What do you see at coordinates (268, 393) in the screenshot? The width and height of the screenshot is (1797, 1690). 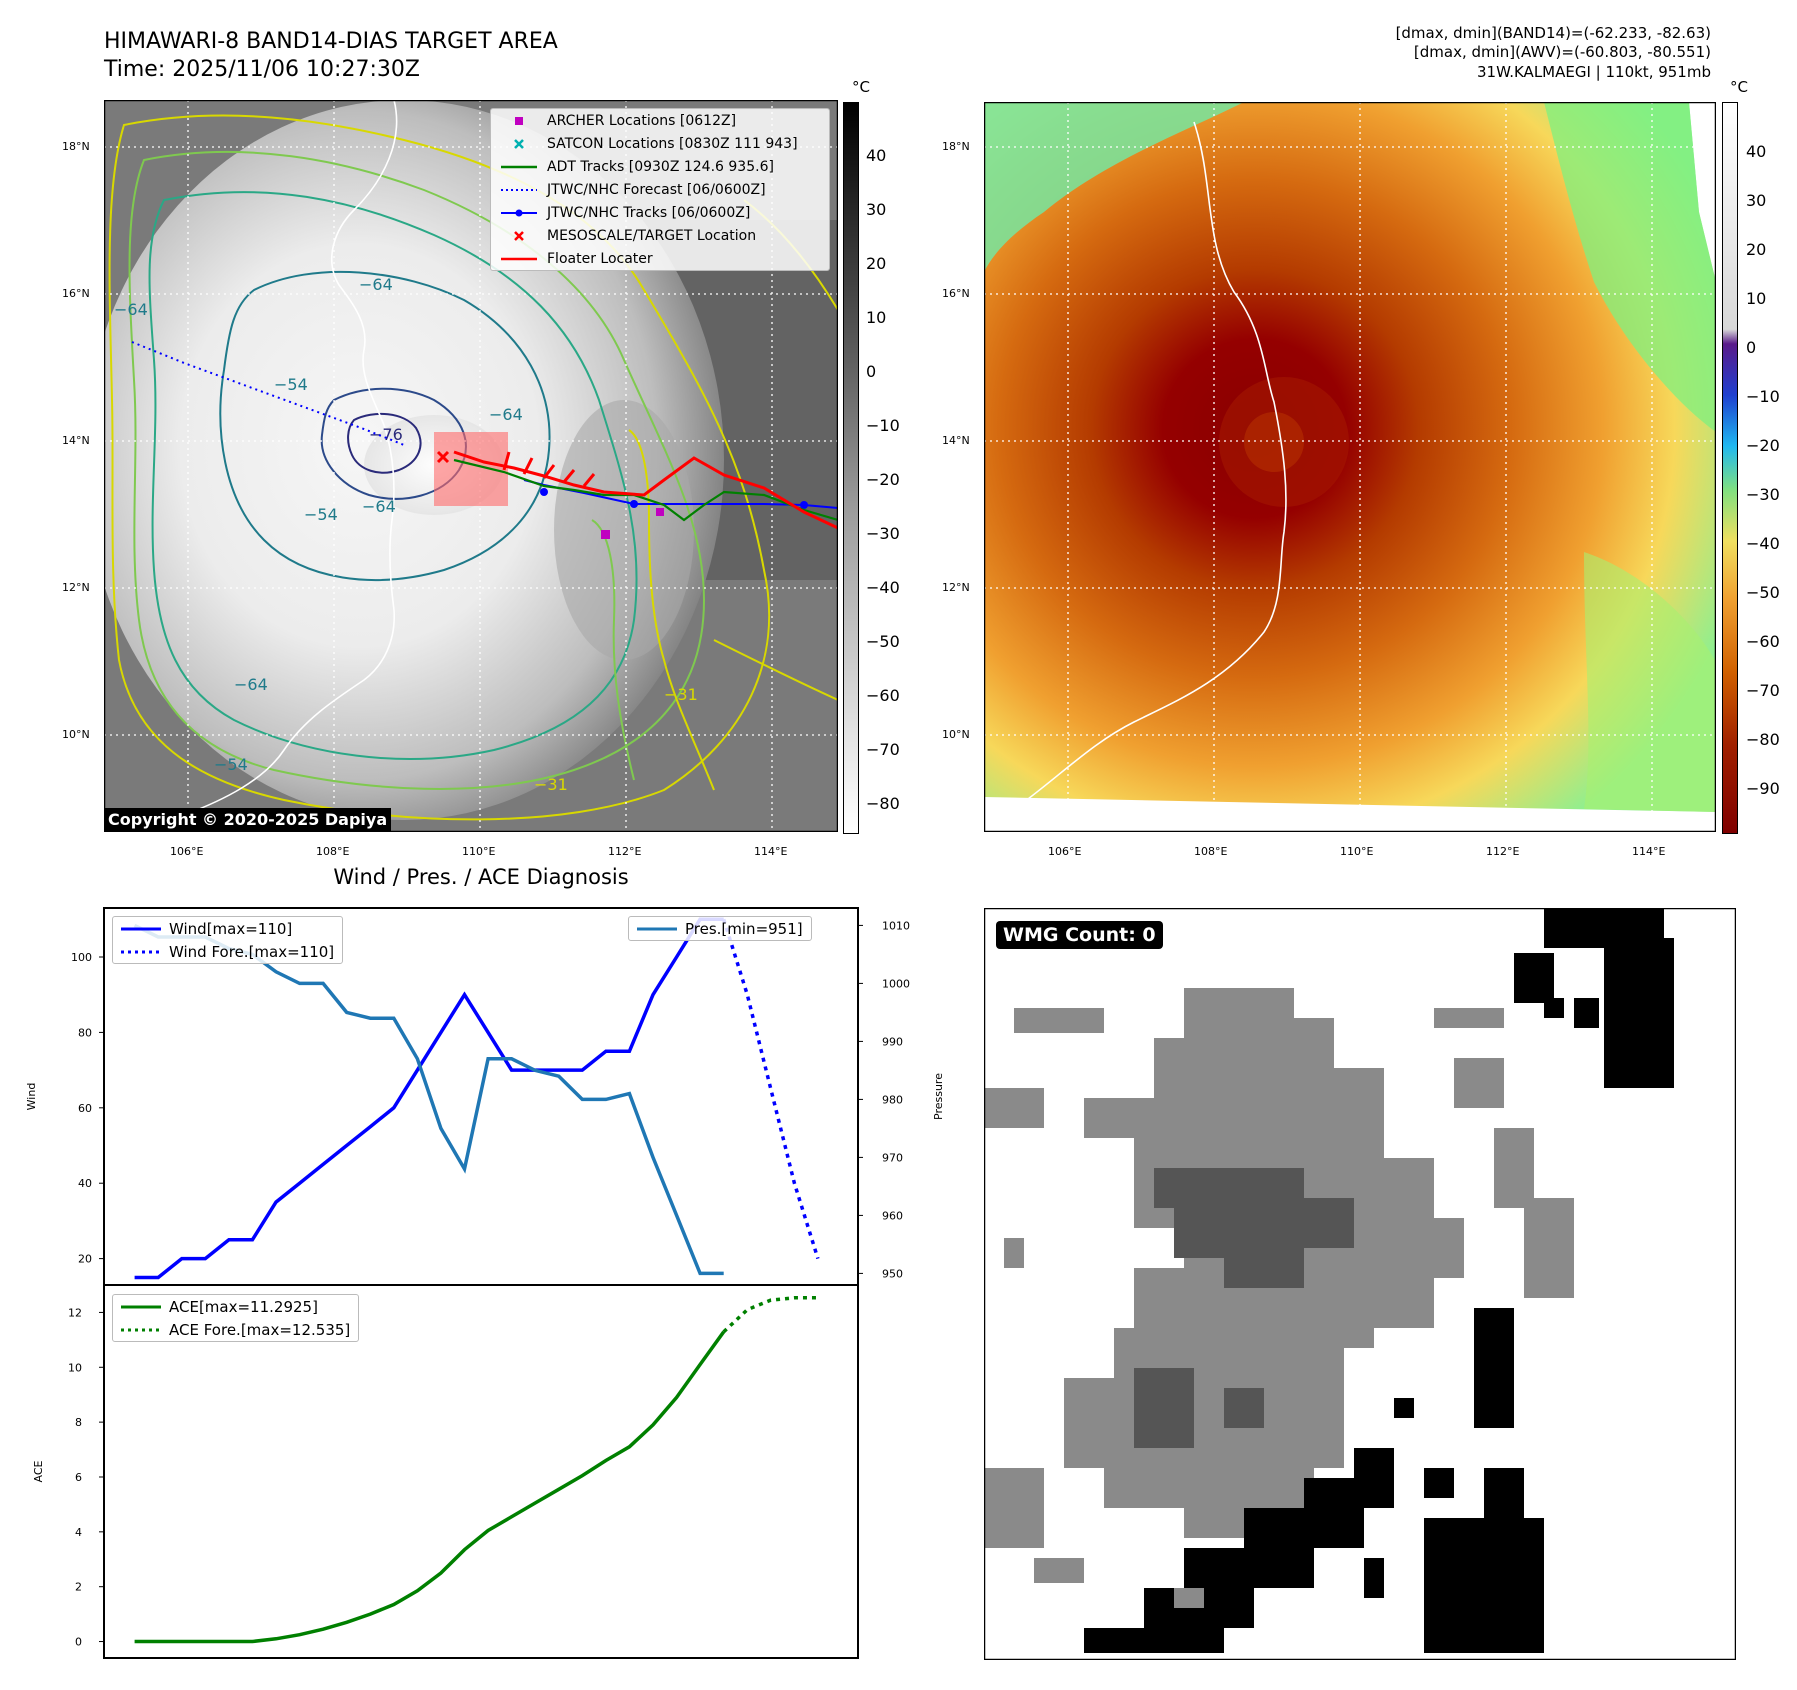 I see `jtwc-forecast-track` at bounding box center [268, 393].